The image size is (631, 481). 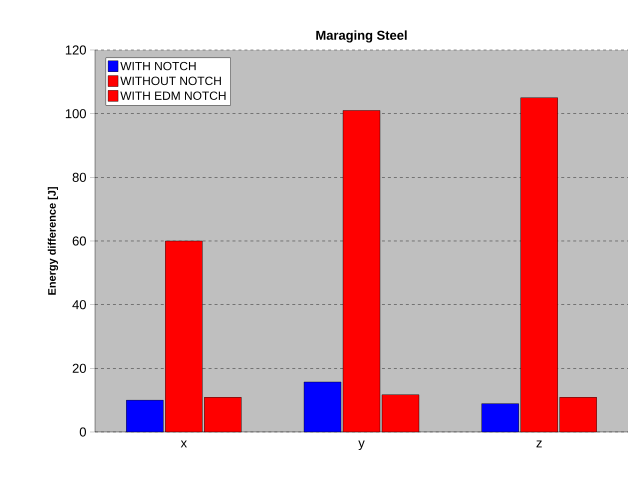 I want to click on y-tick-label: 40, so click(x=79, y=305).